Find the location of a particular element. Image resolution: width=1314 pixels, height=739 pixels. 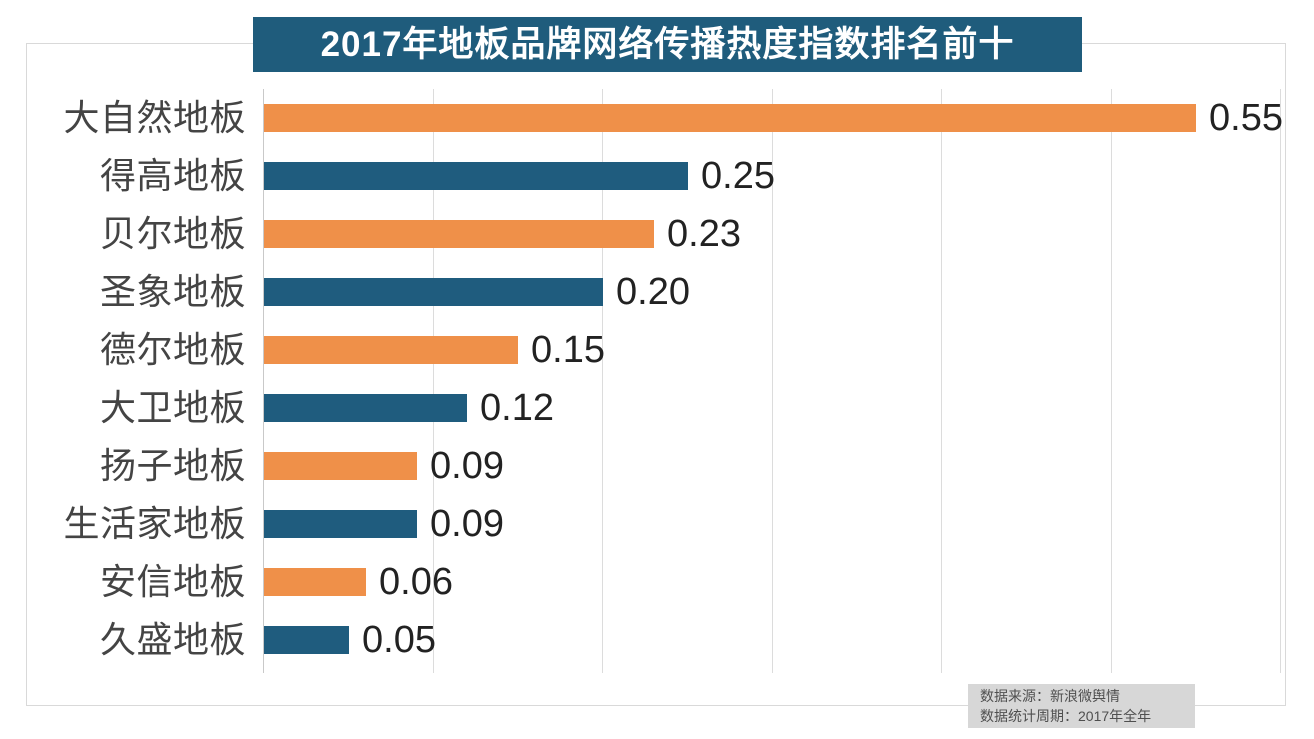

category-label: 圣象地板 is located at coordinates (172, 291).